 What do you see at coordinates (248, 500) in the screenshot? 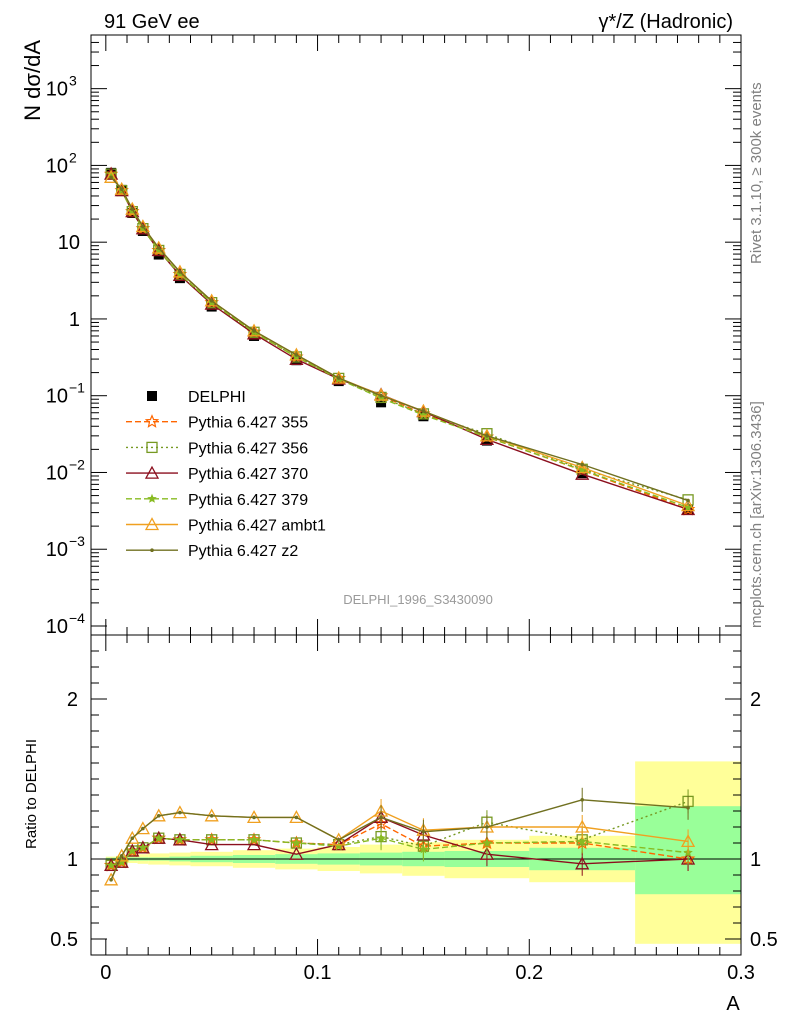
I see `legend-label: Pythia 6.427 379` at bounding box center [248, 500].